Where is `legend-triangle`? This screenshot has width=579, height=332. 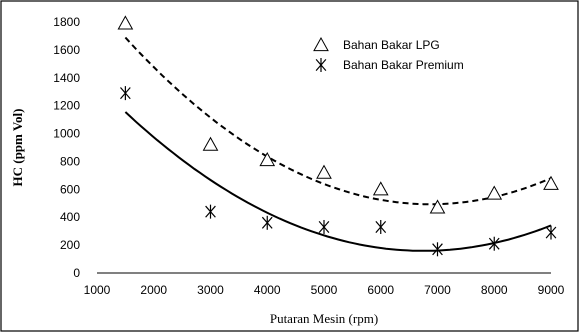 legend-triangle is located at coordinates (321, 44).